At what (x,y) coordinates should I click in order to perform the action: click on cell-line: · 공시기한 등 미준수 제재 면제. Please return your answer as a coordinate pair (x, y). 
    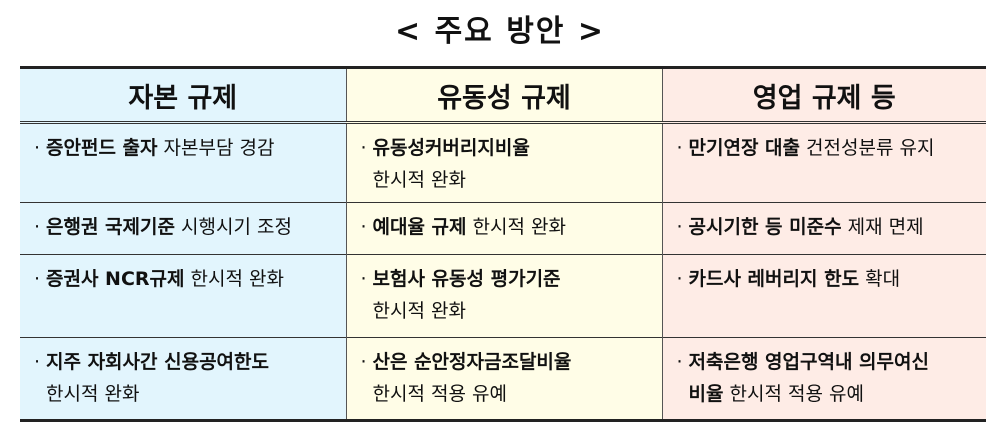
    Looking at the image, I should click on (826, 227).